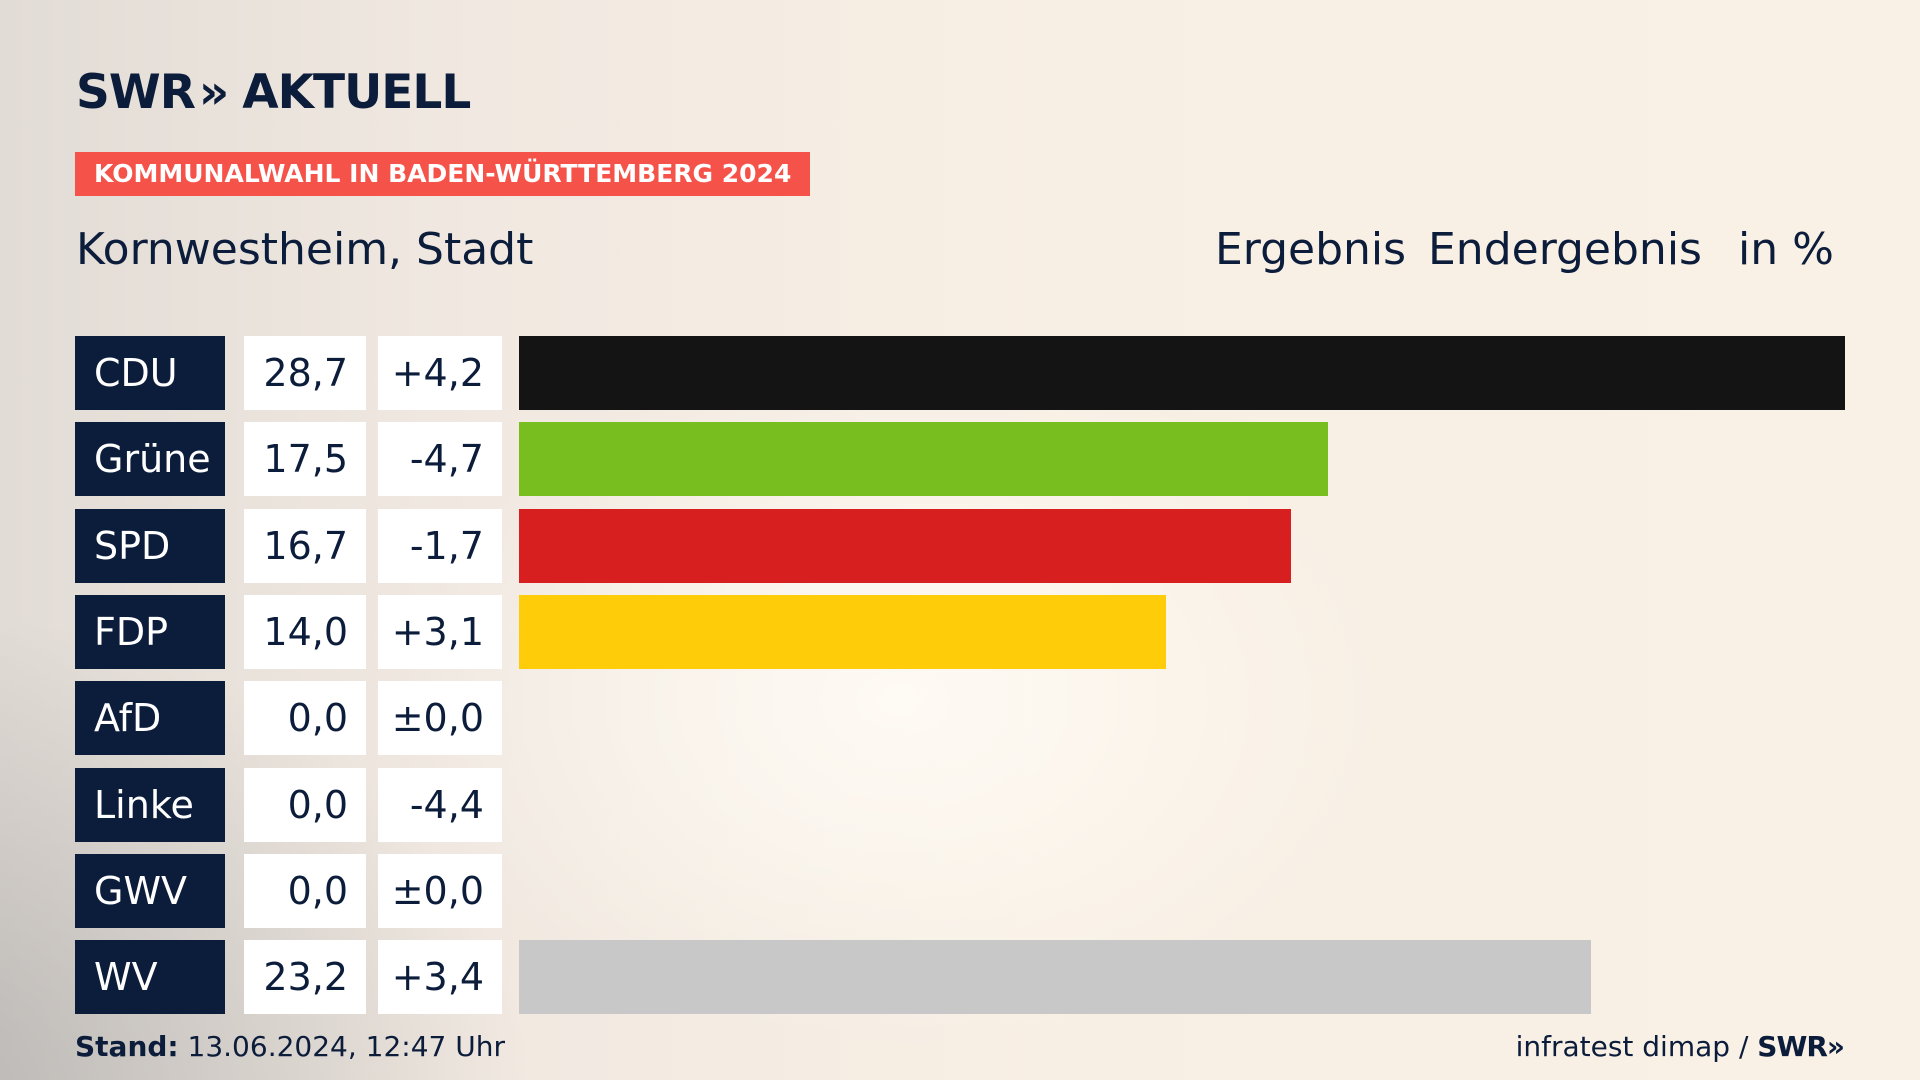  Describe the element at coordinates (150, 545) in the screenshot. I see `party-label: SPD` at that location.